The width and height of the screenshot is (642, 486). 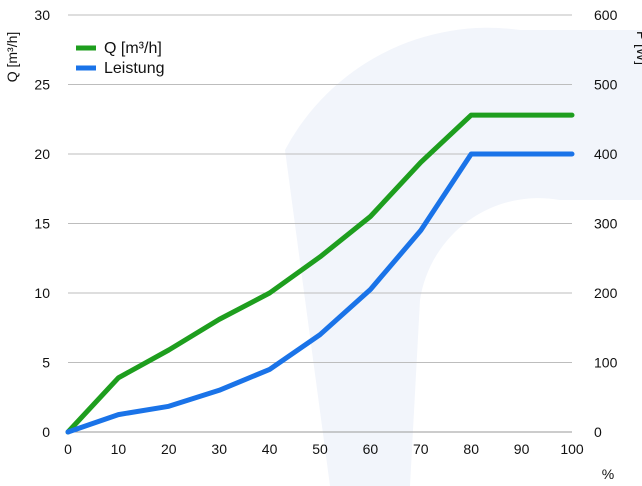 What do you see at coordinates (638, 48) in the screenshot?
I see `y-axis-title-right: P [W]` at bounding box center [638, 48].